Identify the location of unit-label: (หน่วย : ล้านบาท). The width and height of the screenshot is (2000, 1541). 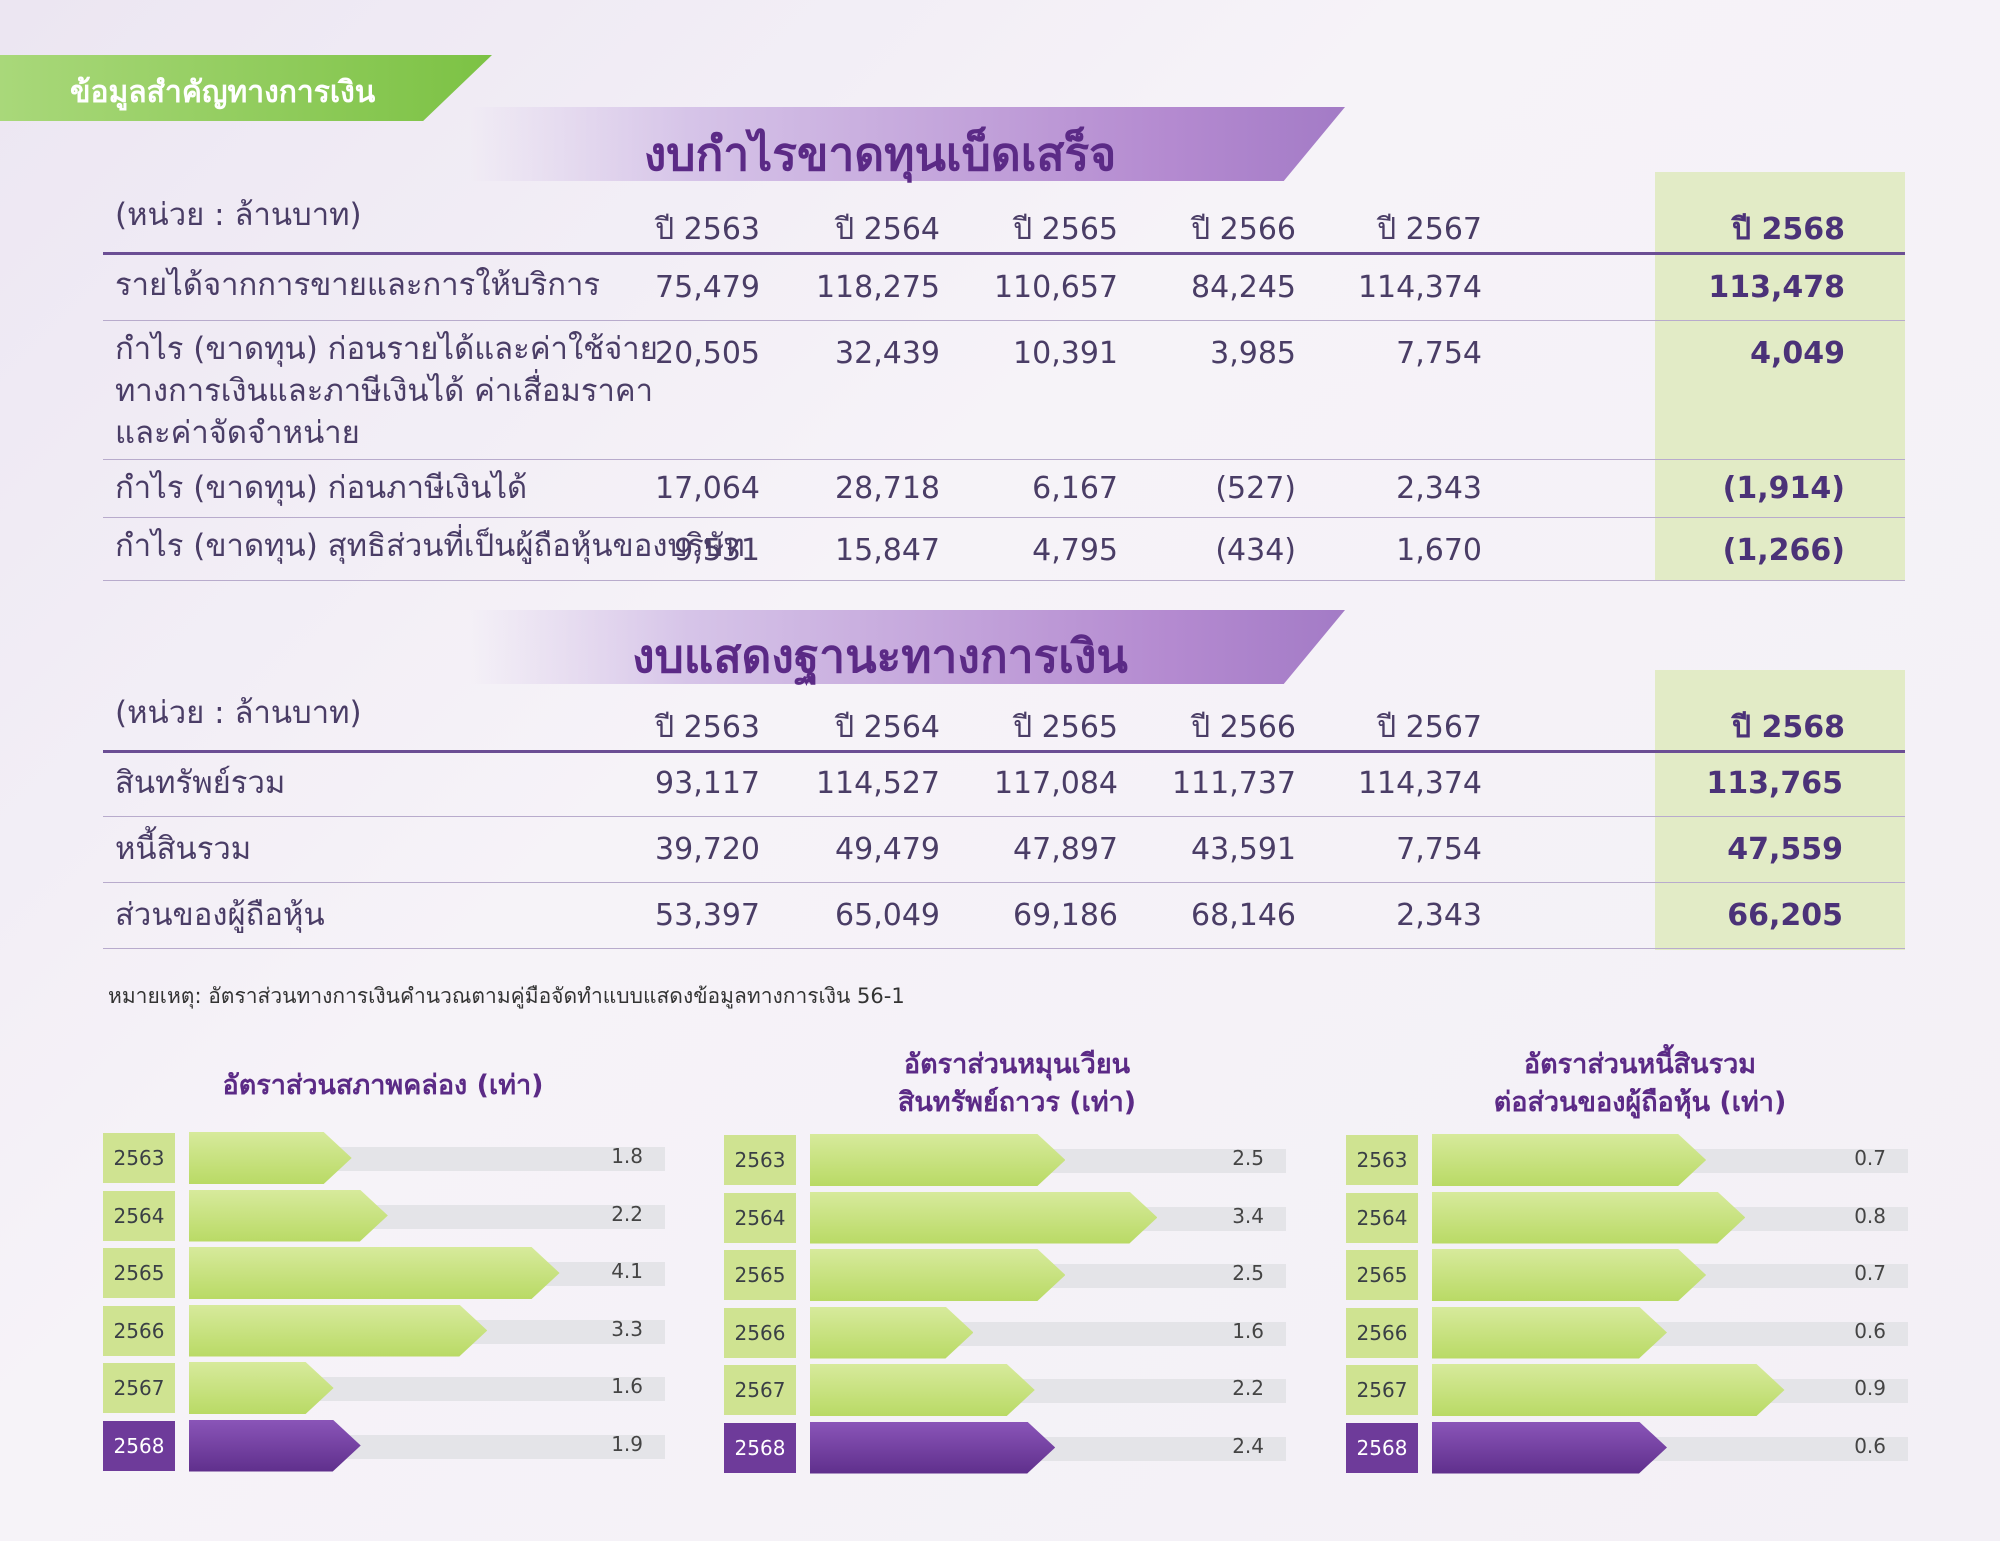
(238, 215).